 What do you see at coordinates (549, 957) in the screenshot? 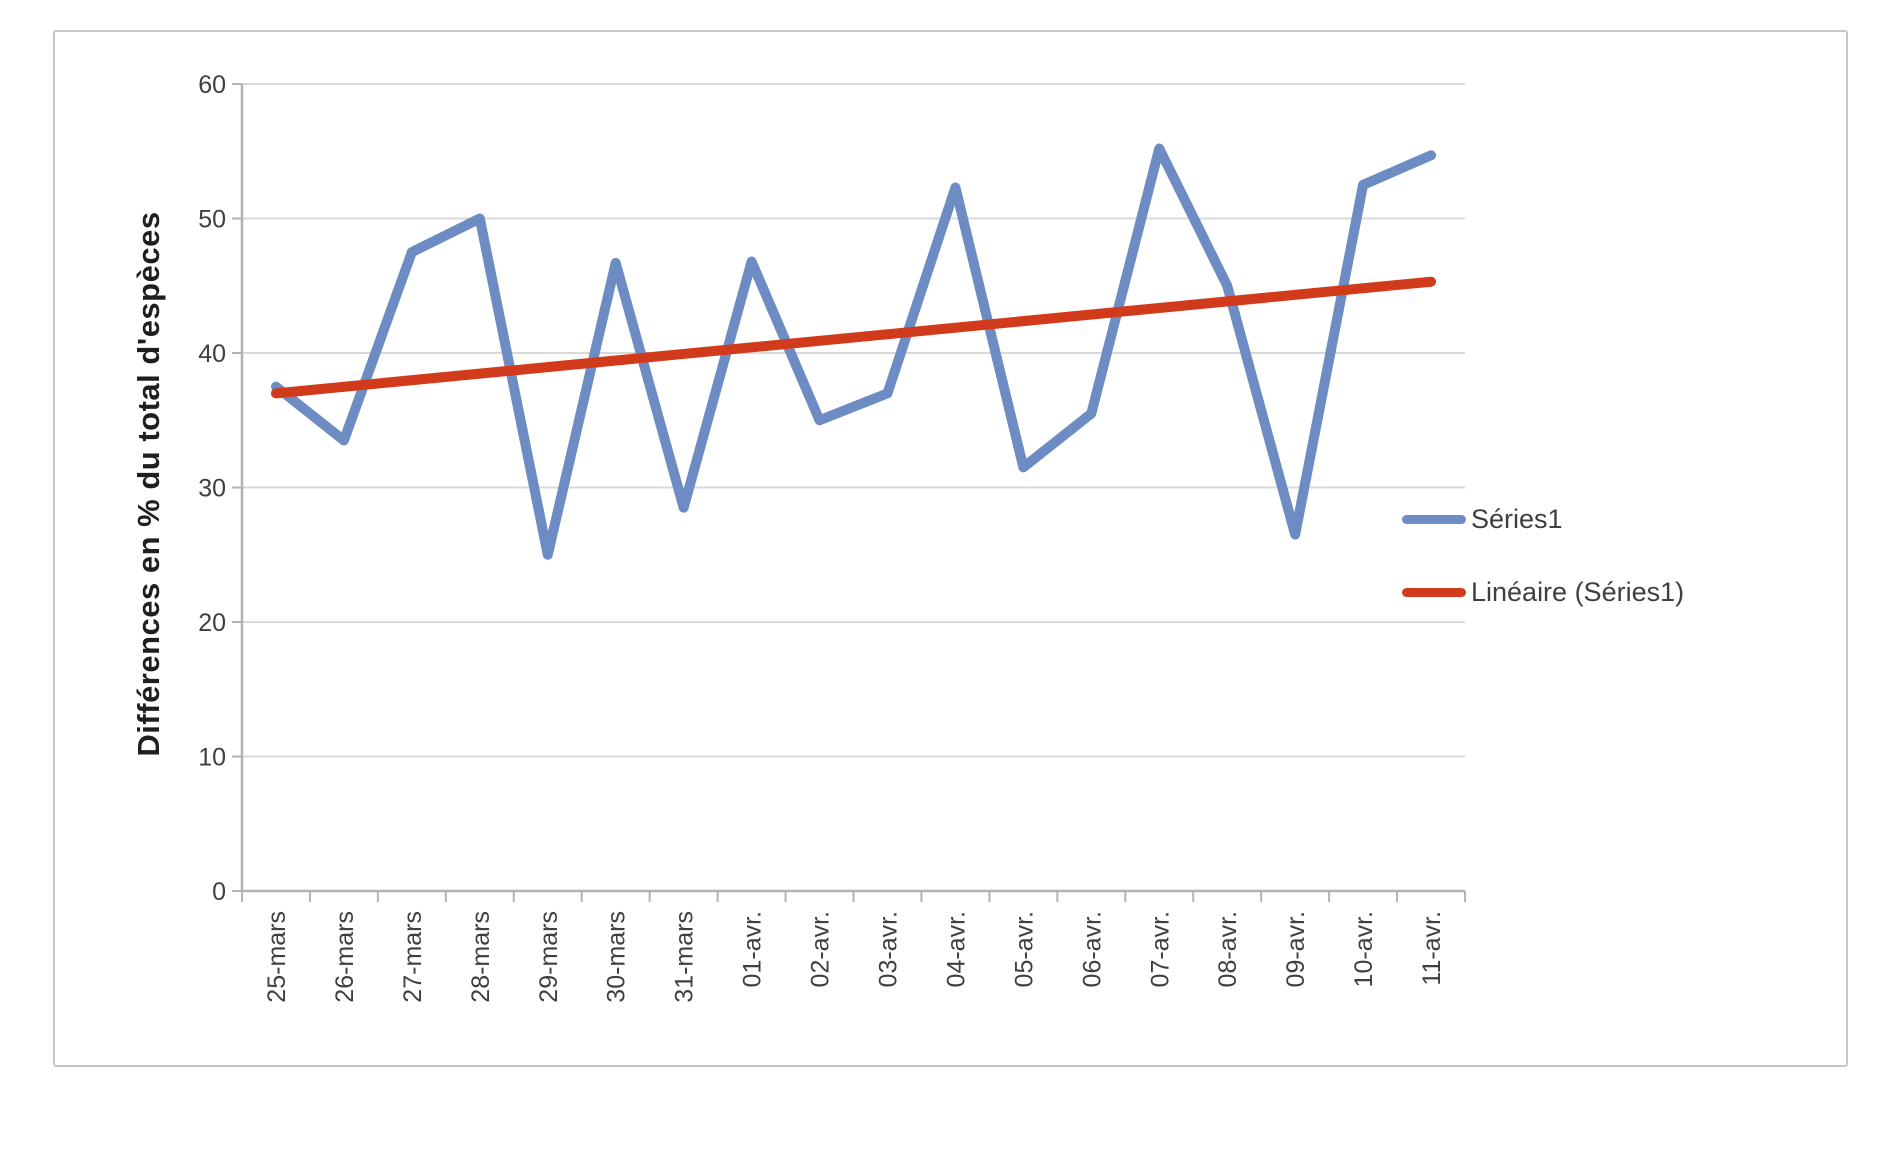
I see `x-category-label: 29-mars` at bounding box center [549, 957].